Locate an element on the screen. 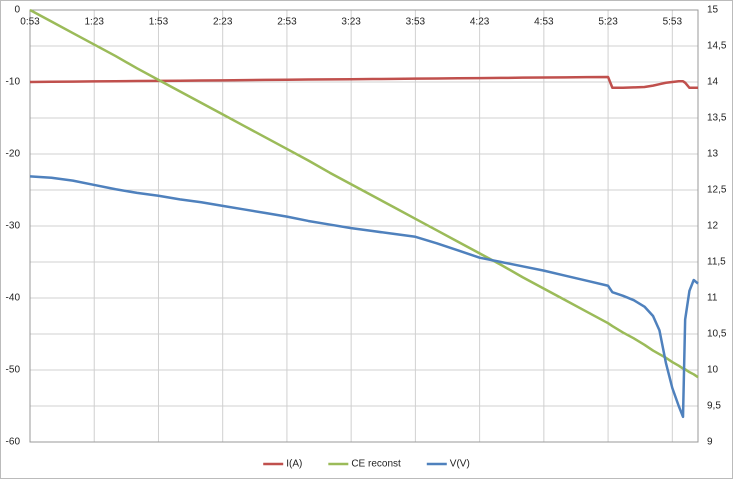 The width and height of the screenshot is (733, 480). y2-tick-label: 10 is located at coordinates (713, 370).